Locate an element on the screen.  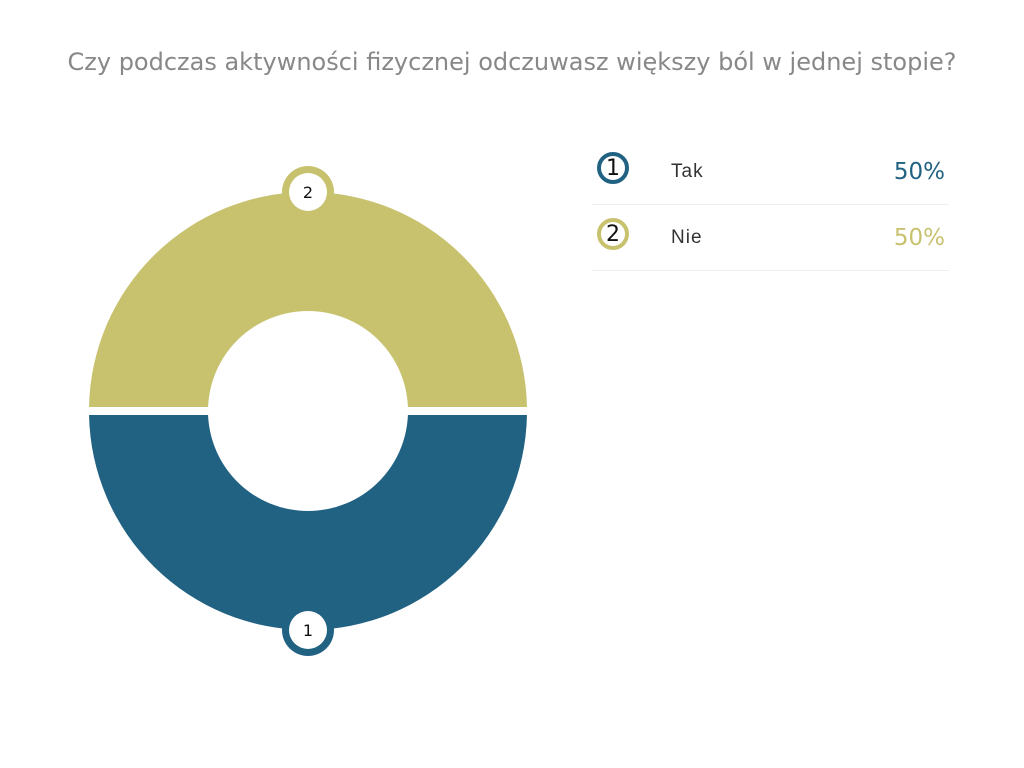
donut-slice-tak is located at coordinates (308, 522).